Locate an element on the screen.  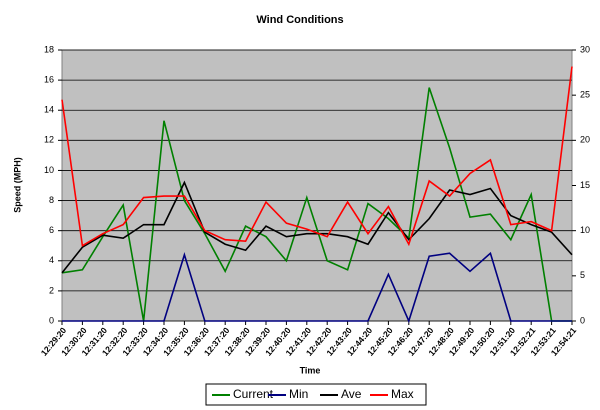
y2-tick-label: 0 is located at coordinates (582, 320).